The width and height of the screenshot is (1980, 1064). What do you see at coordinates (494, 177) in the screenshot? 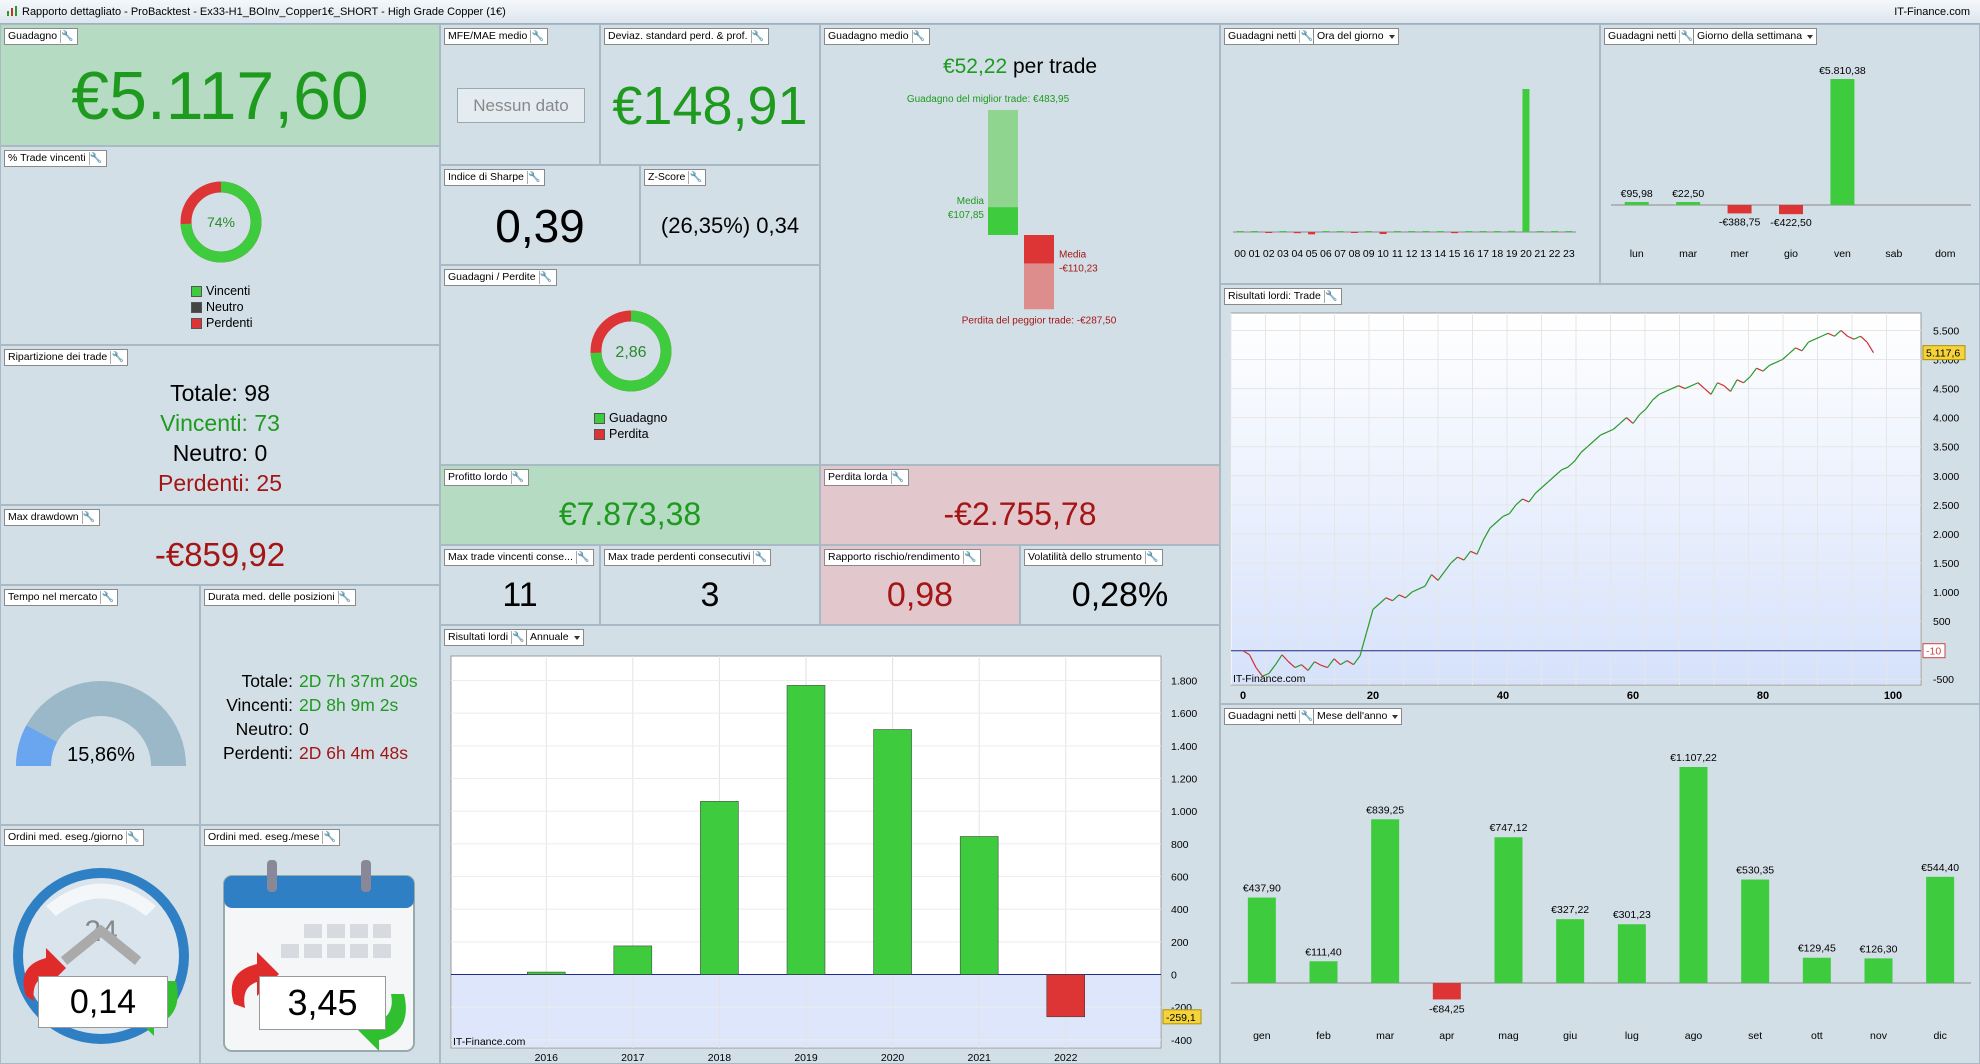
I see `sharpe-title: Indice di Sharpe 🔧` at bounding box center [494, 177].